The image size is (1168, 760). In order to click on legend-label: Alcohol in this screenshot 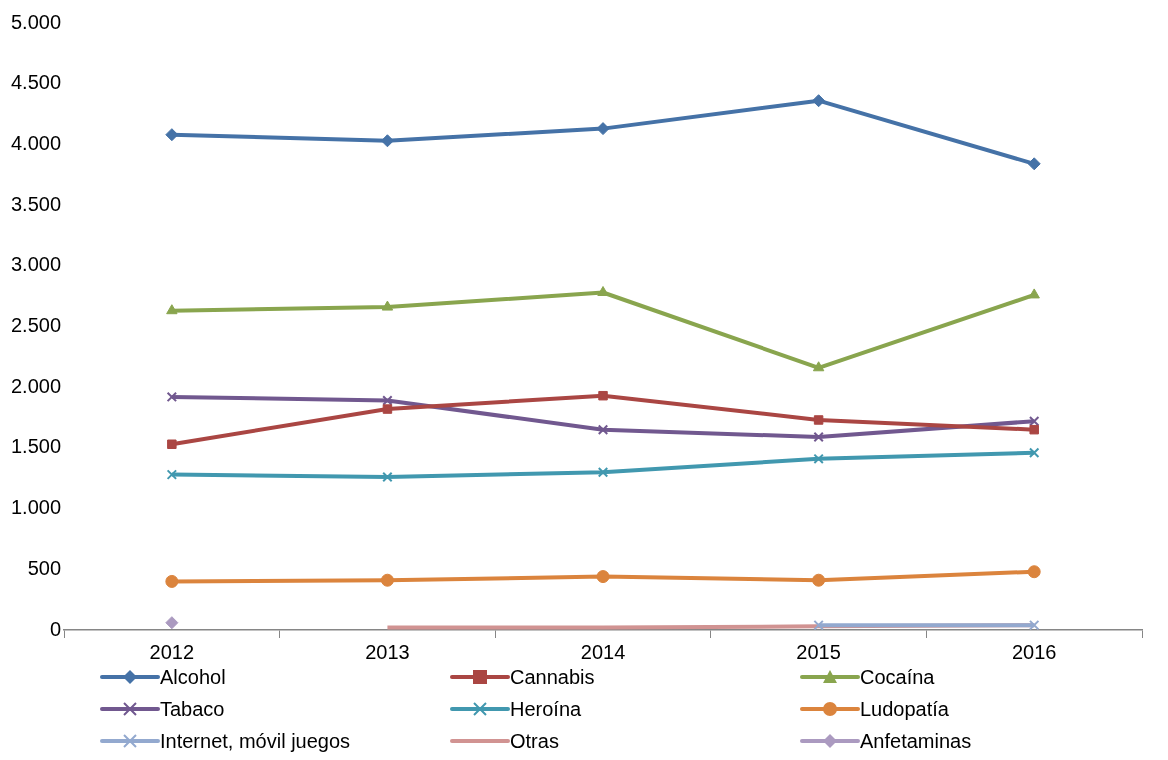, I will do `click(193, 677)`.